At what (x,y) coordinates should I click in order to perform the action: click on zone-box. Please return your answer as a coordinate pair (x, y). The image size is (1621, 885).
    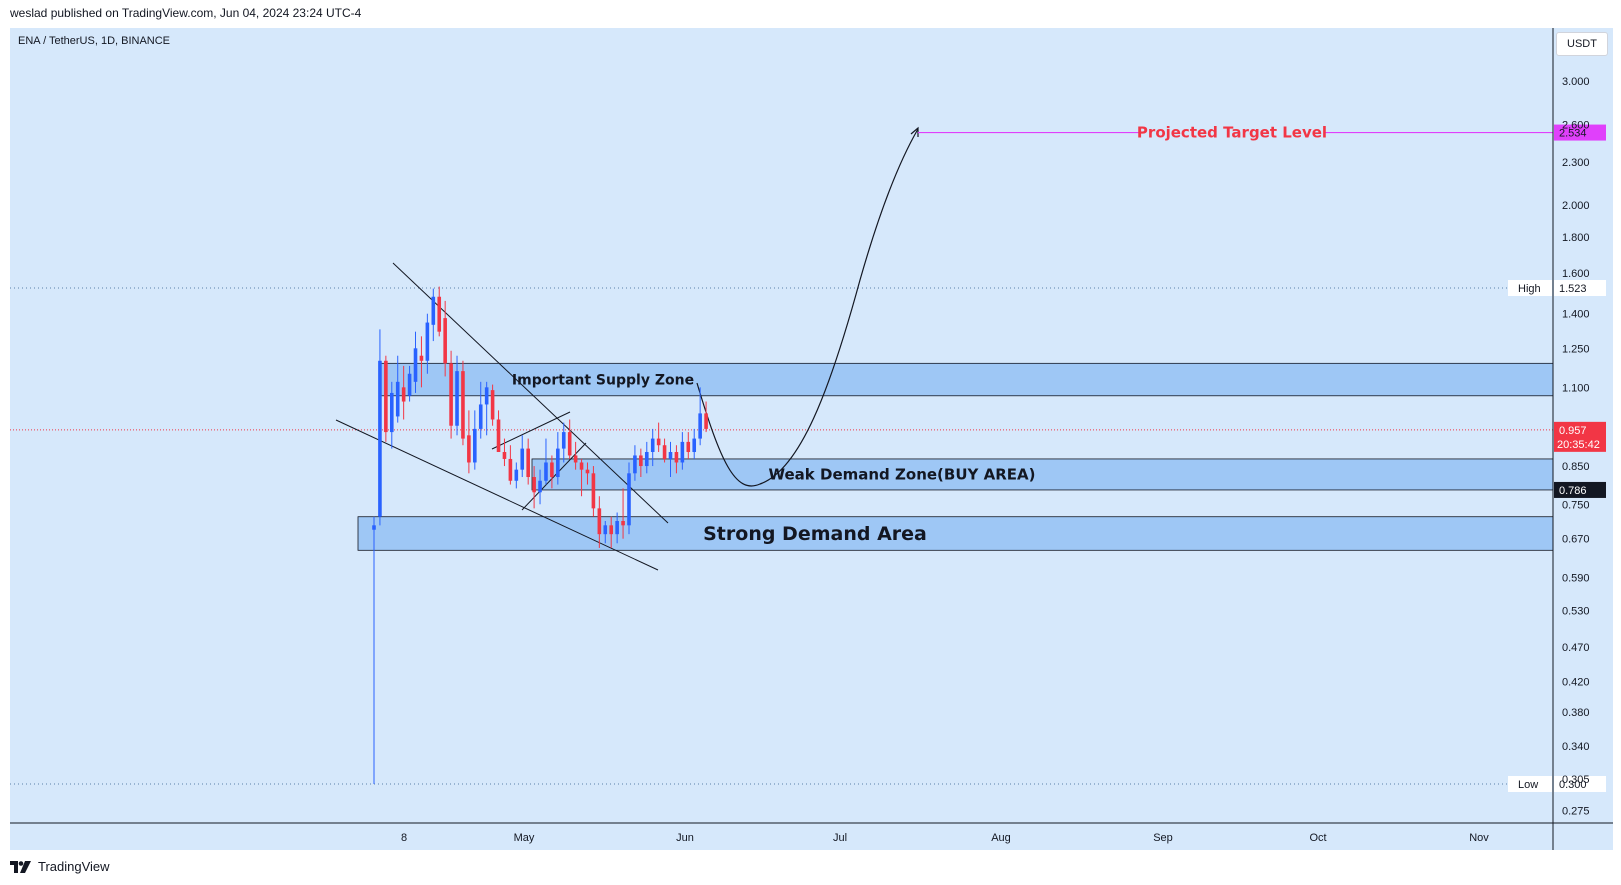
    Looking at the image, I should click on (966, 379).